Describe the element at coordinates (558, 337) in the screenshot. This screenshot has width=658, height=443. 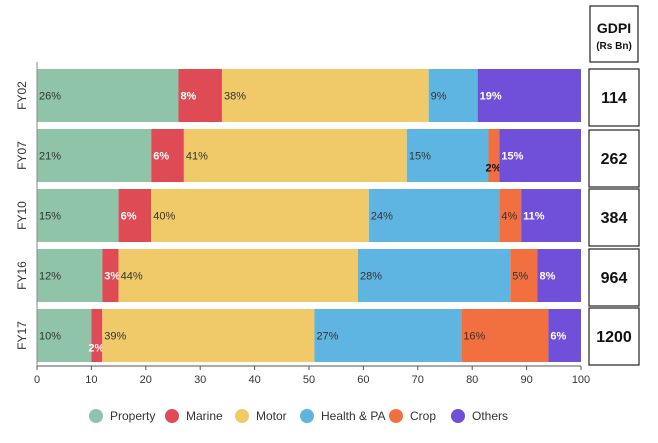
I see `data-label-fy17-others: 6%` at that location.